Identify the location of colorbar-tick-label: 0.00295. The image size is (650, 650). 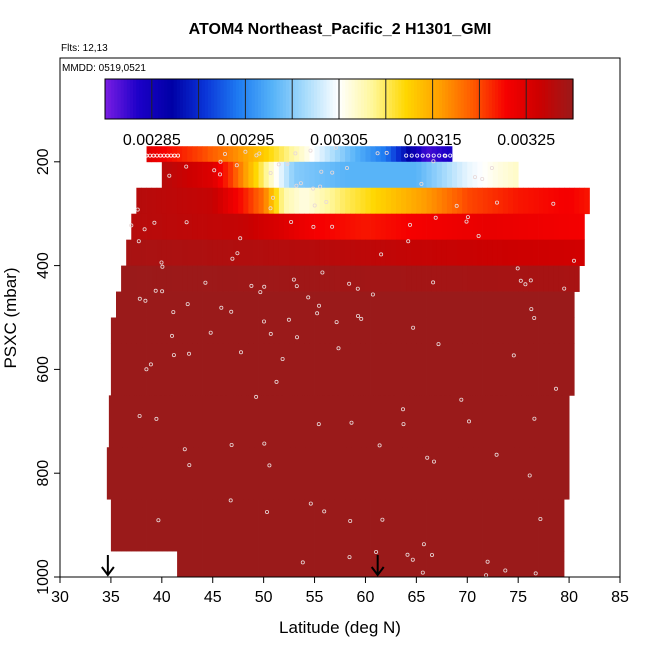
(245, 140).